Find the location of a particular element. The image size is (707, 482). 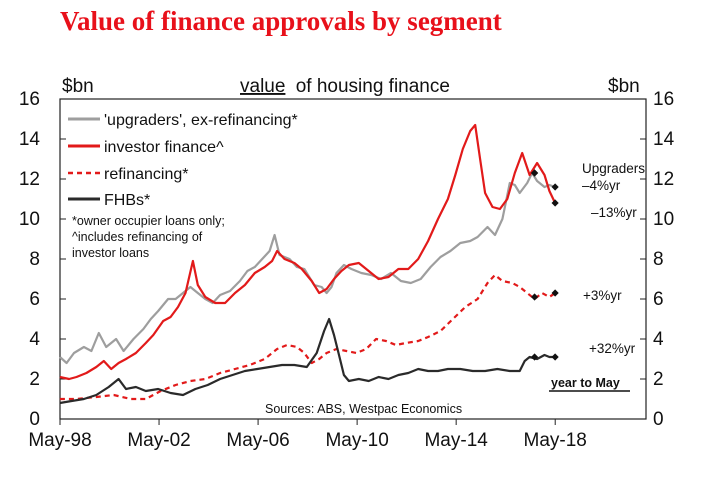

y-tick-label-left: 14 is located at coordinates (30, 139).